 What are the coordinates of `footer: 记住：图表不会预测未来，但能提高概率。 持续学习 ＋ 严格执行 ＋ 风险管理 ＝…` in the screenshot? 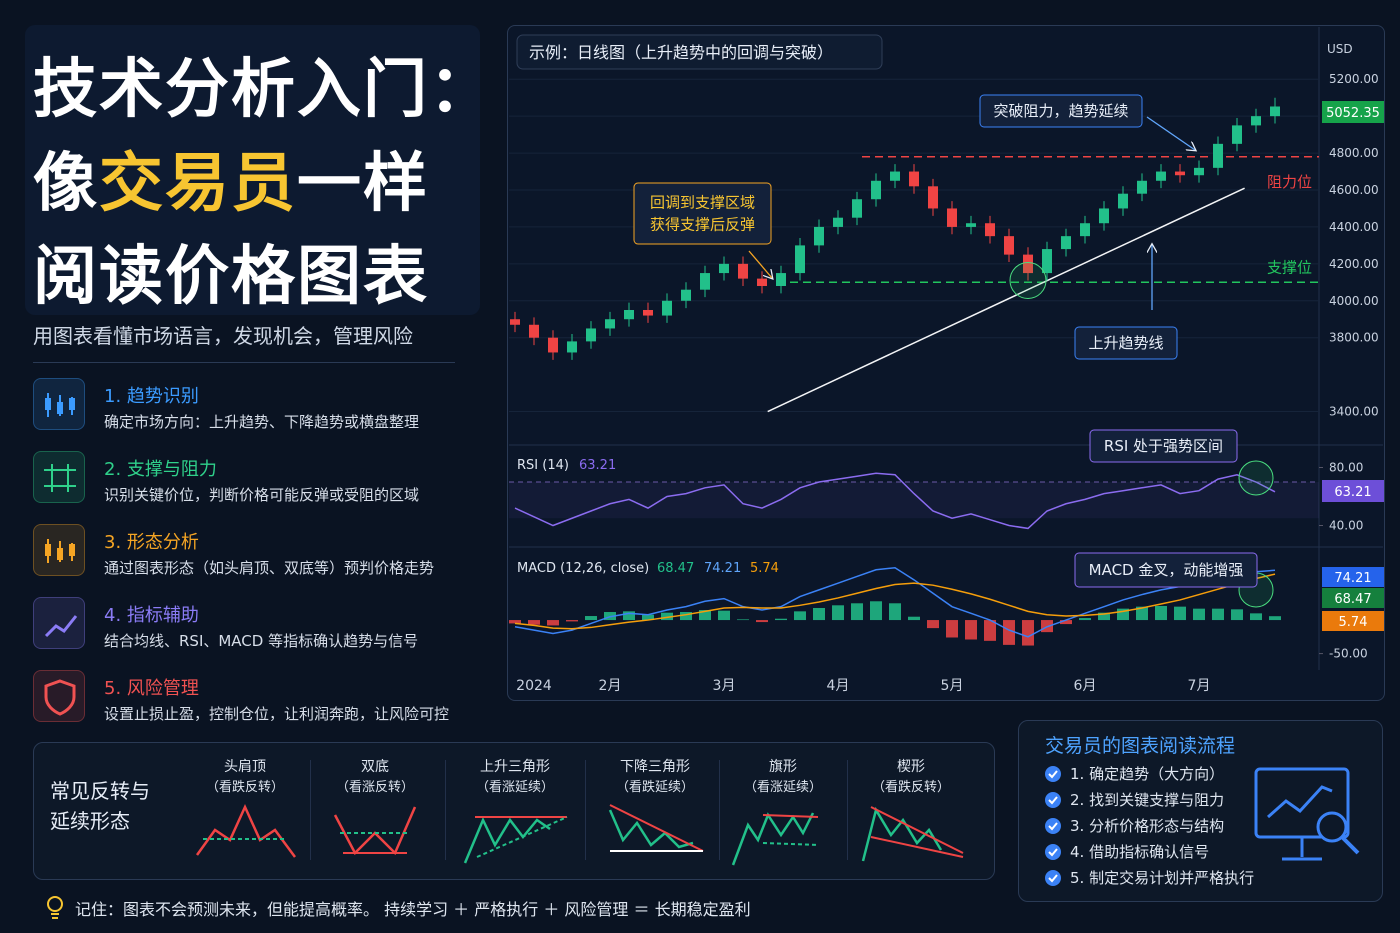 It's located at (413, 909).